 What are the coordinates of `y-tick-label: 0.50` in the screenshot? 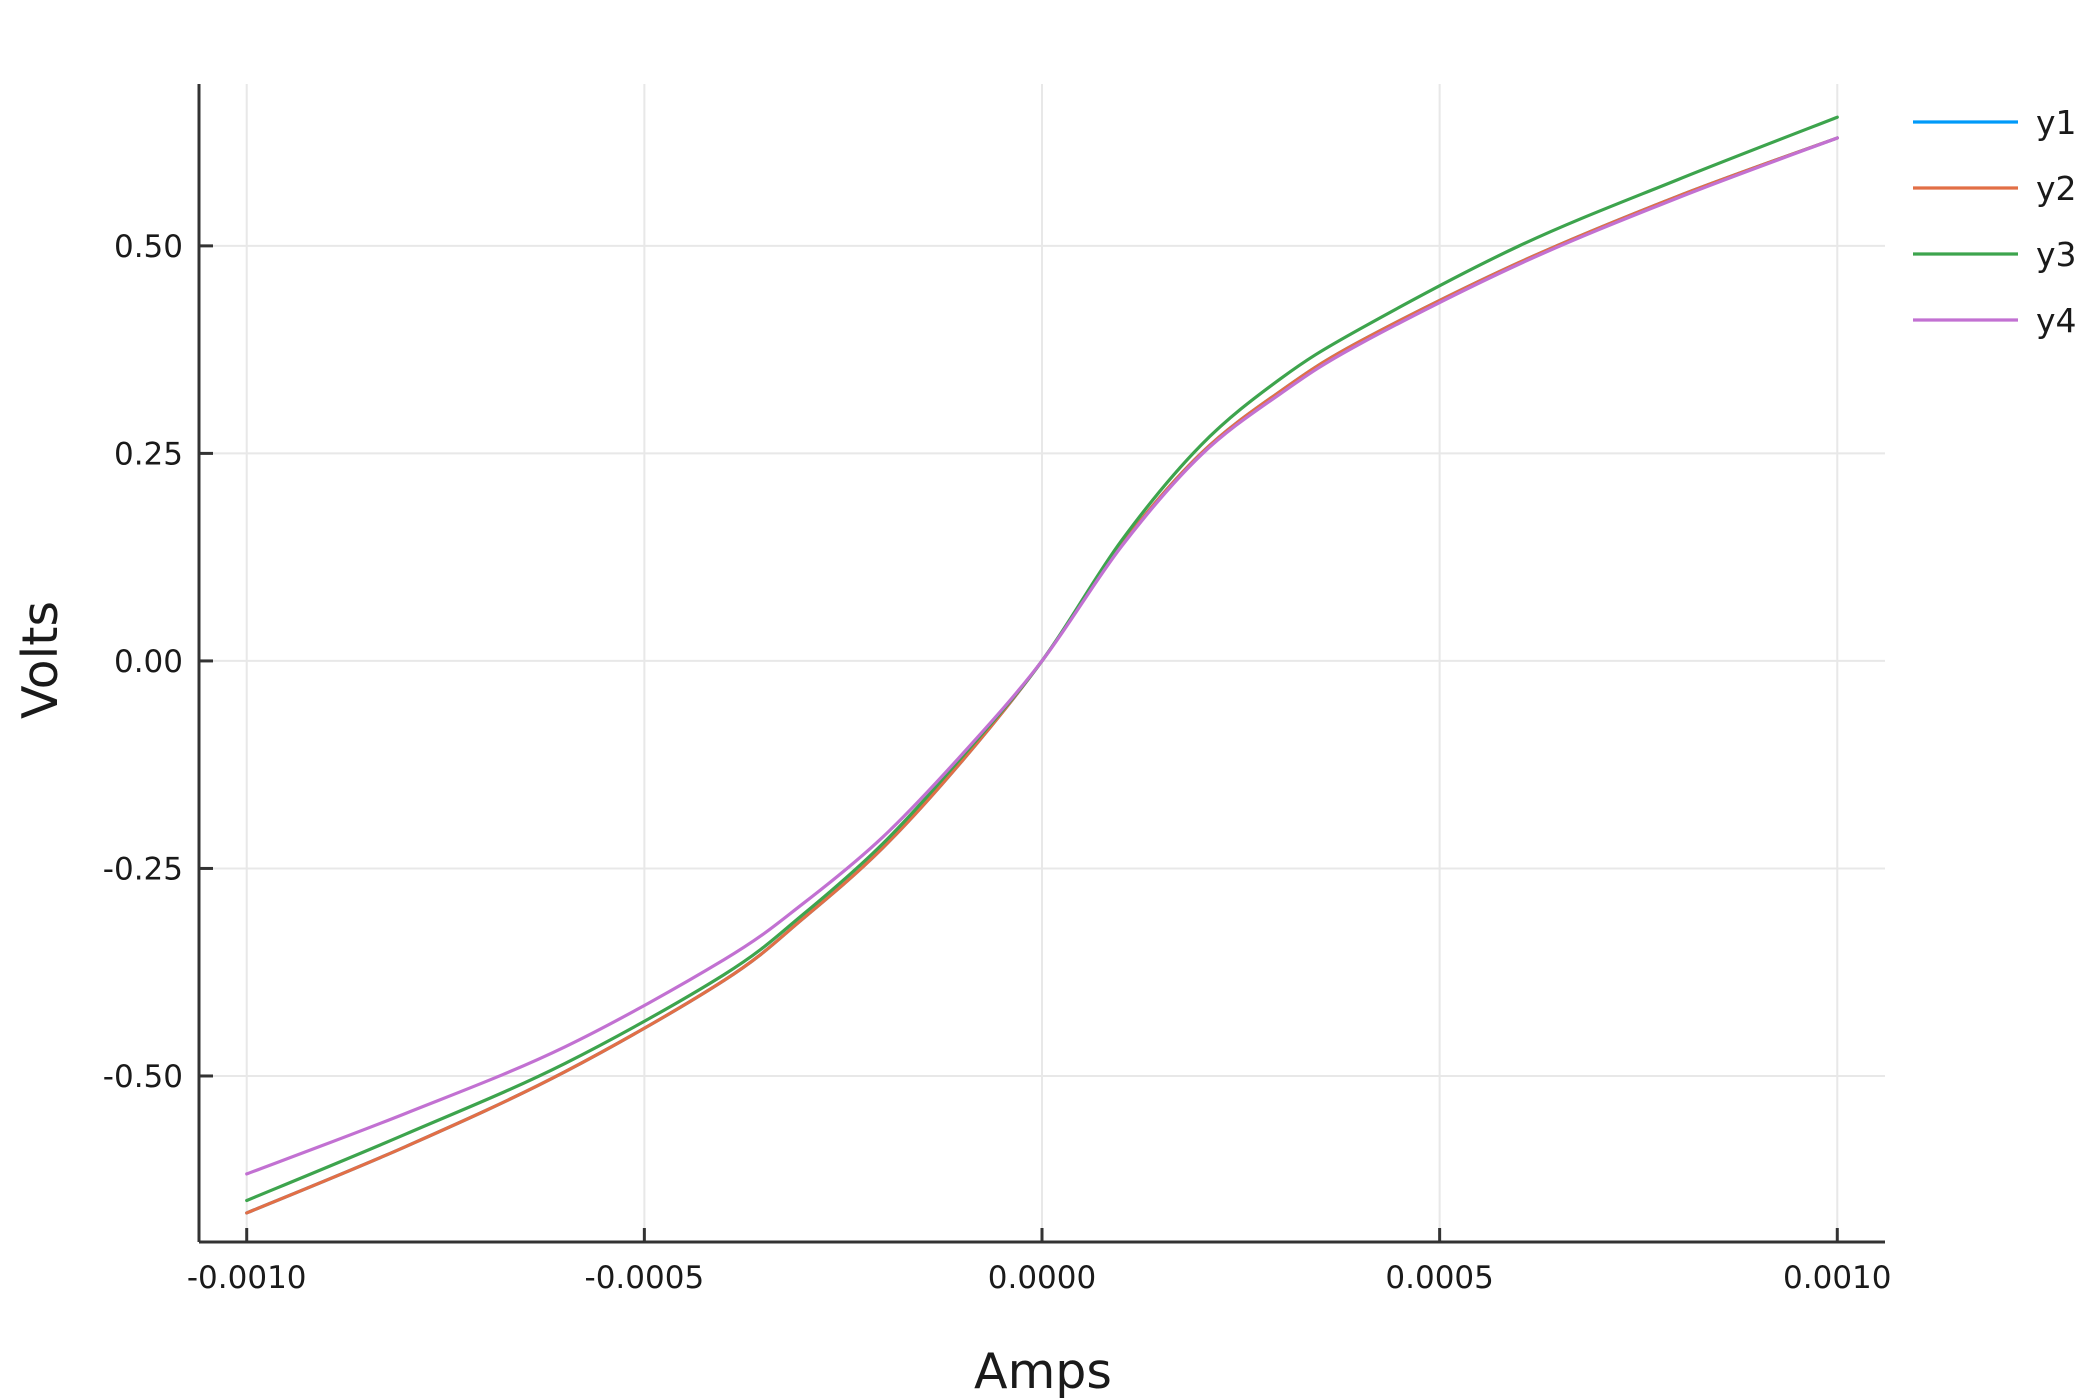 It's located at (148, 247).